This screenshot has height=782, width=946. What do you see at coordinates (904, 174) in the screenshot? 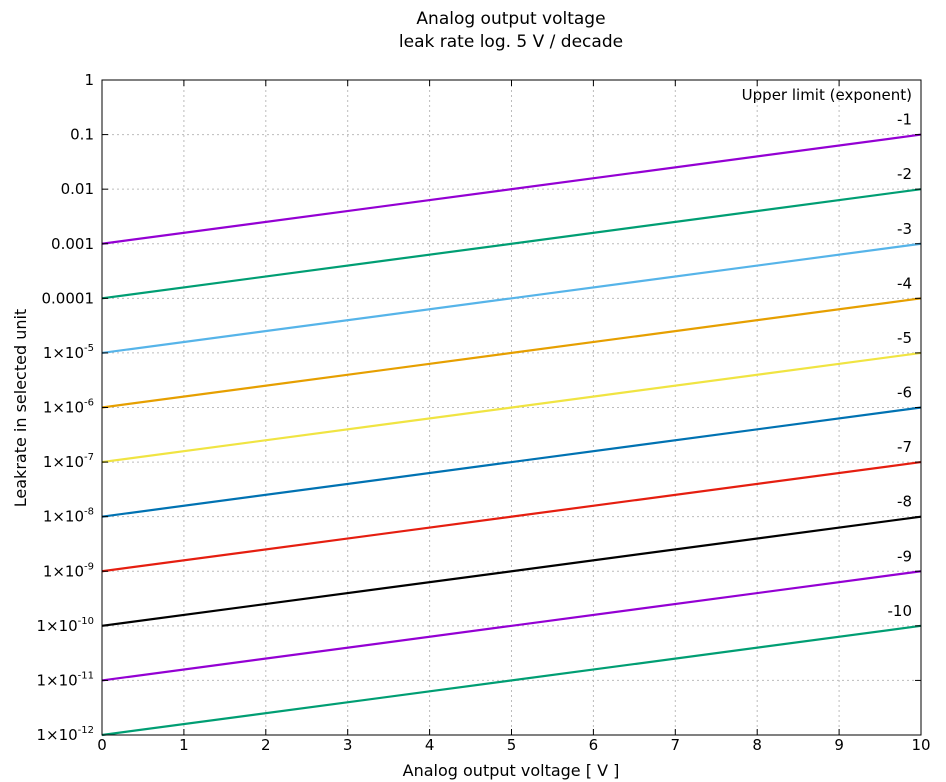
I see `series-label: -2` at bounding box center [904, 174].